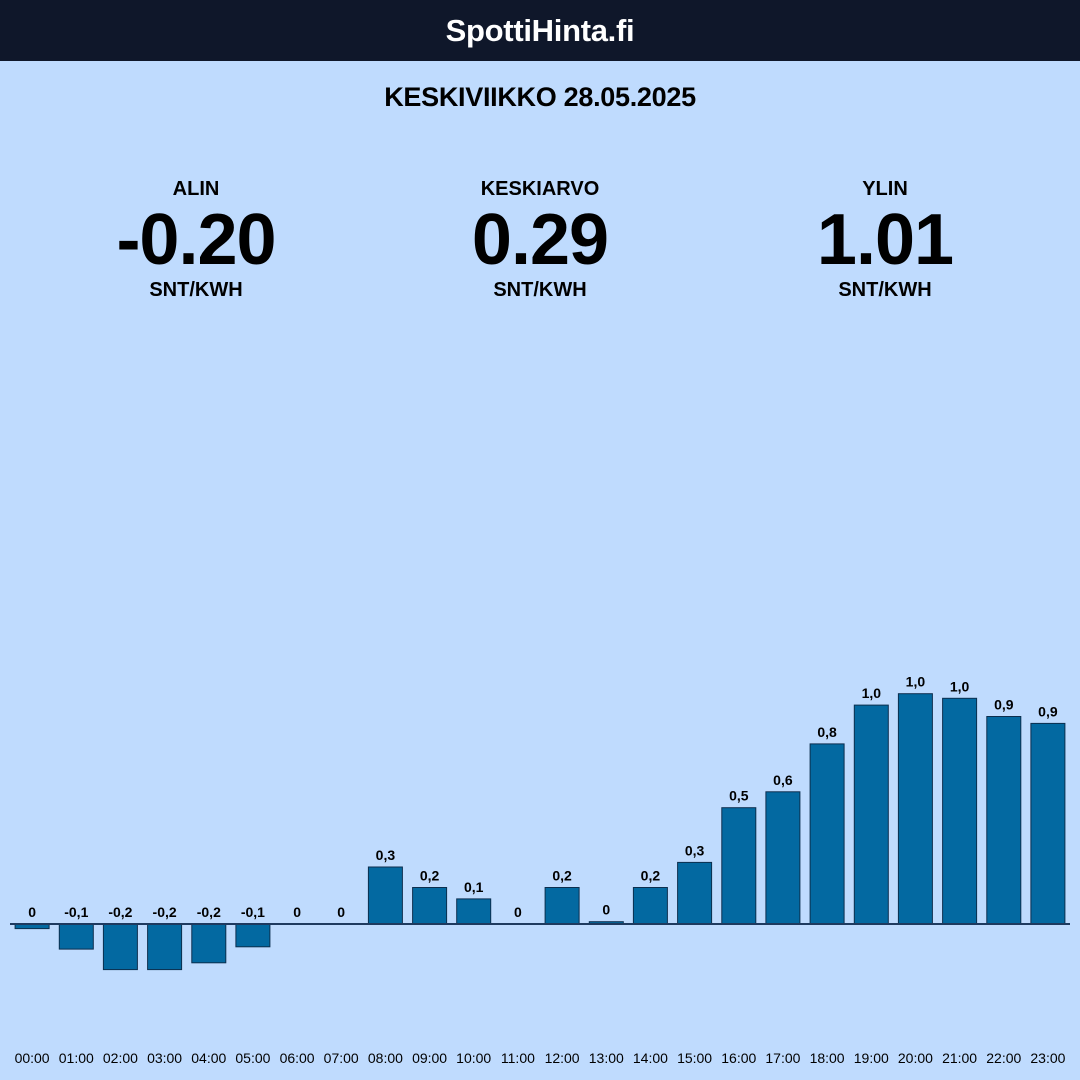  I want to click on stat-max-value: 1.01, so click(885, 240).